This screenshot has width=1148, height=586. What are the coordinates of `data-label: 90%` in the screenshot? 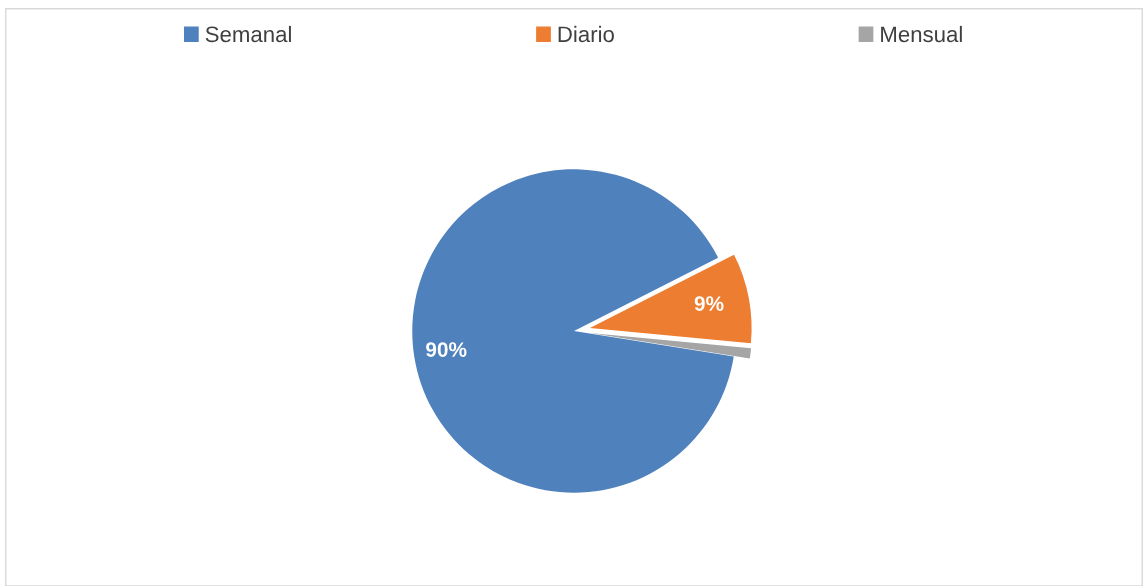 It's located at (446, 349).